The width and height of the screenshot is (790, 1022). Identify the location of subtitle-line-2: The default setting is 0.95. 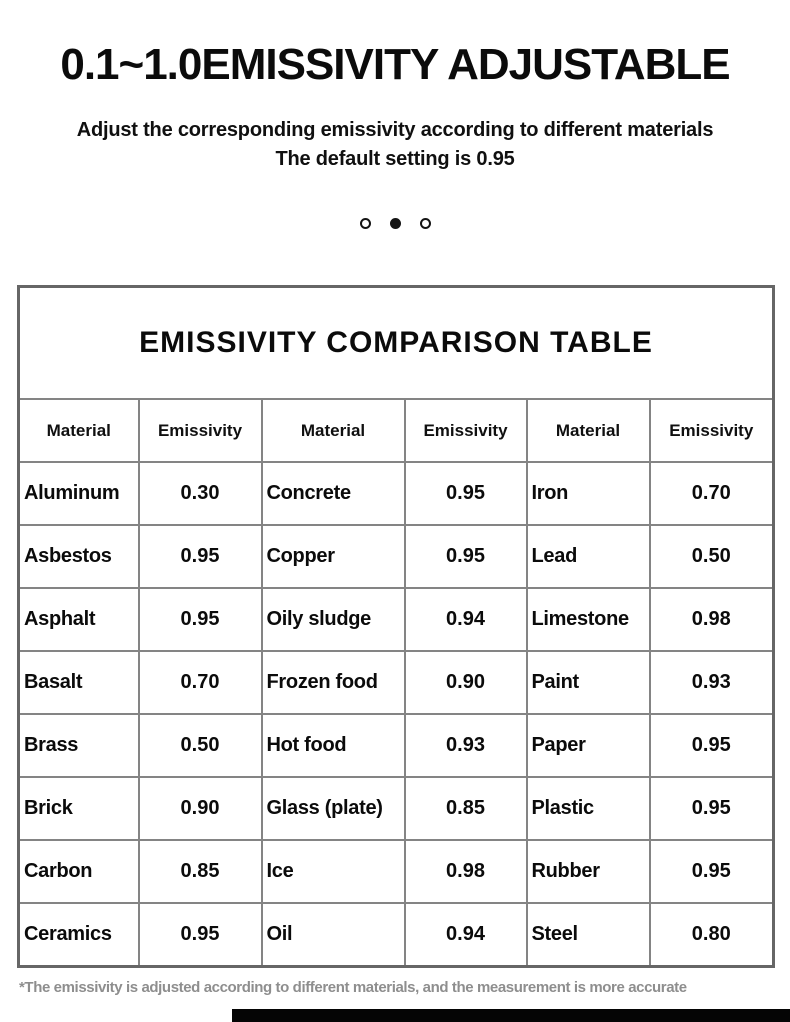
(395, 159).